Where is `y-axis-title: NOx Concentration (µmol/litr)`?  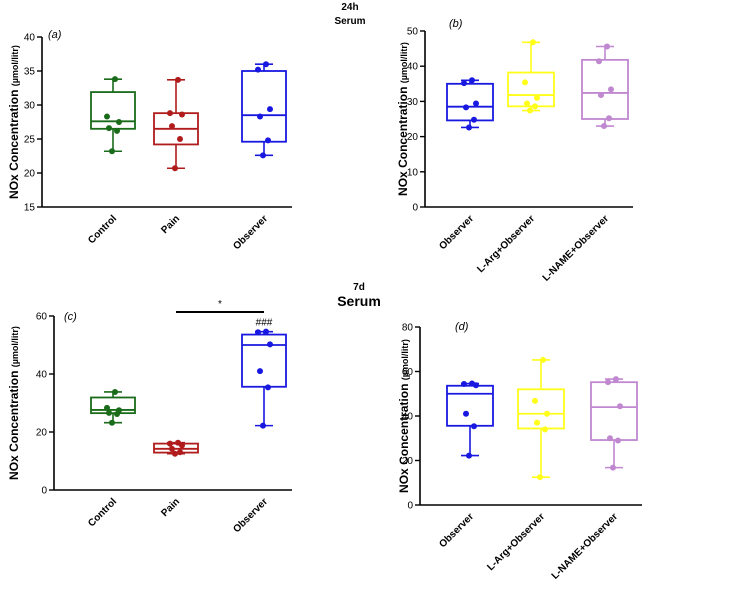
y-axis-title: NOx Concentration (µmol/litr) is located at coordinates (14, 122).